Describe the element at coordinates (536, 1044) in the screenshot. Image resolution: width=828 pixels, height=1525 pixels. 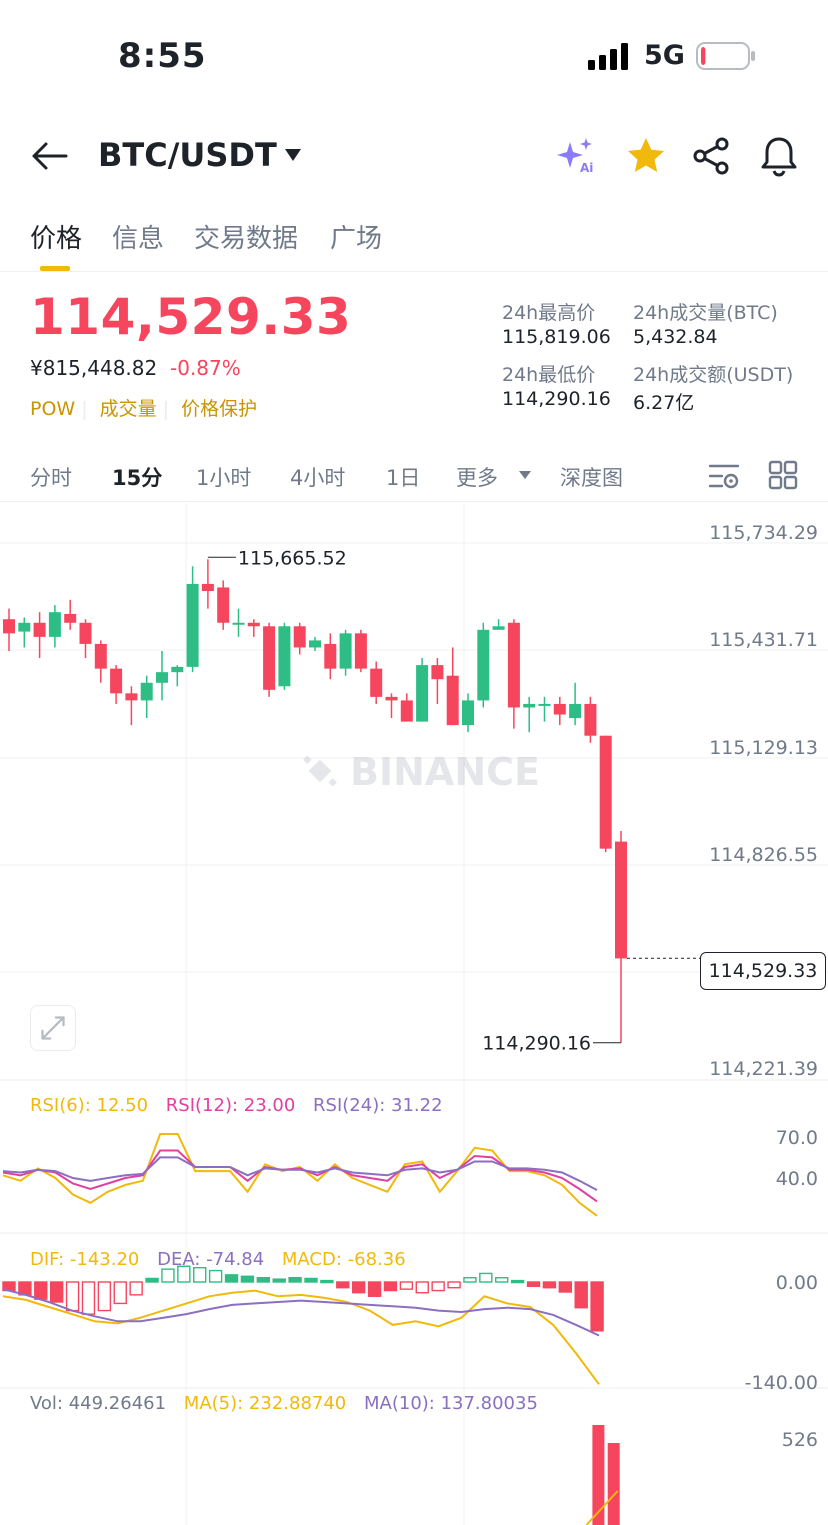
I see `low-marker-label: 114,290.16` at that location.